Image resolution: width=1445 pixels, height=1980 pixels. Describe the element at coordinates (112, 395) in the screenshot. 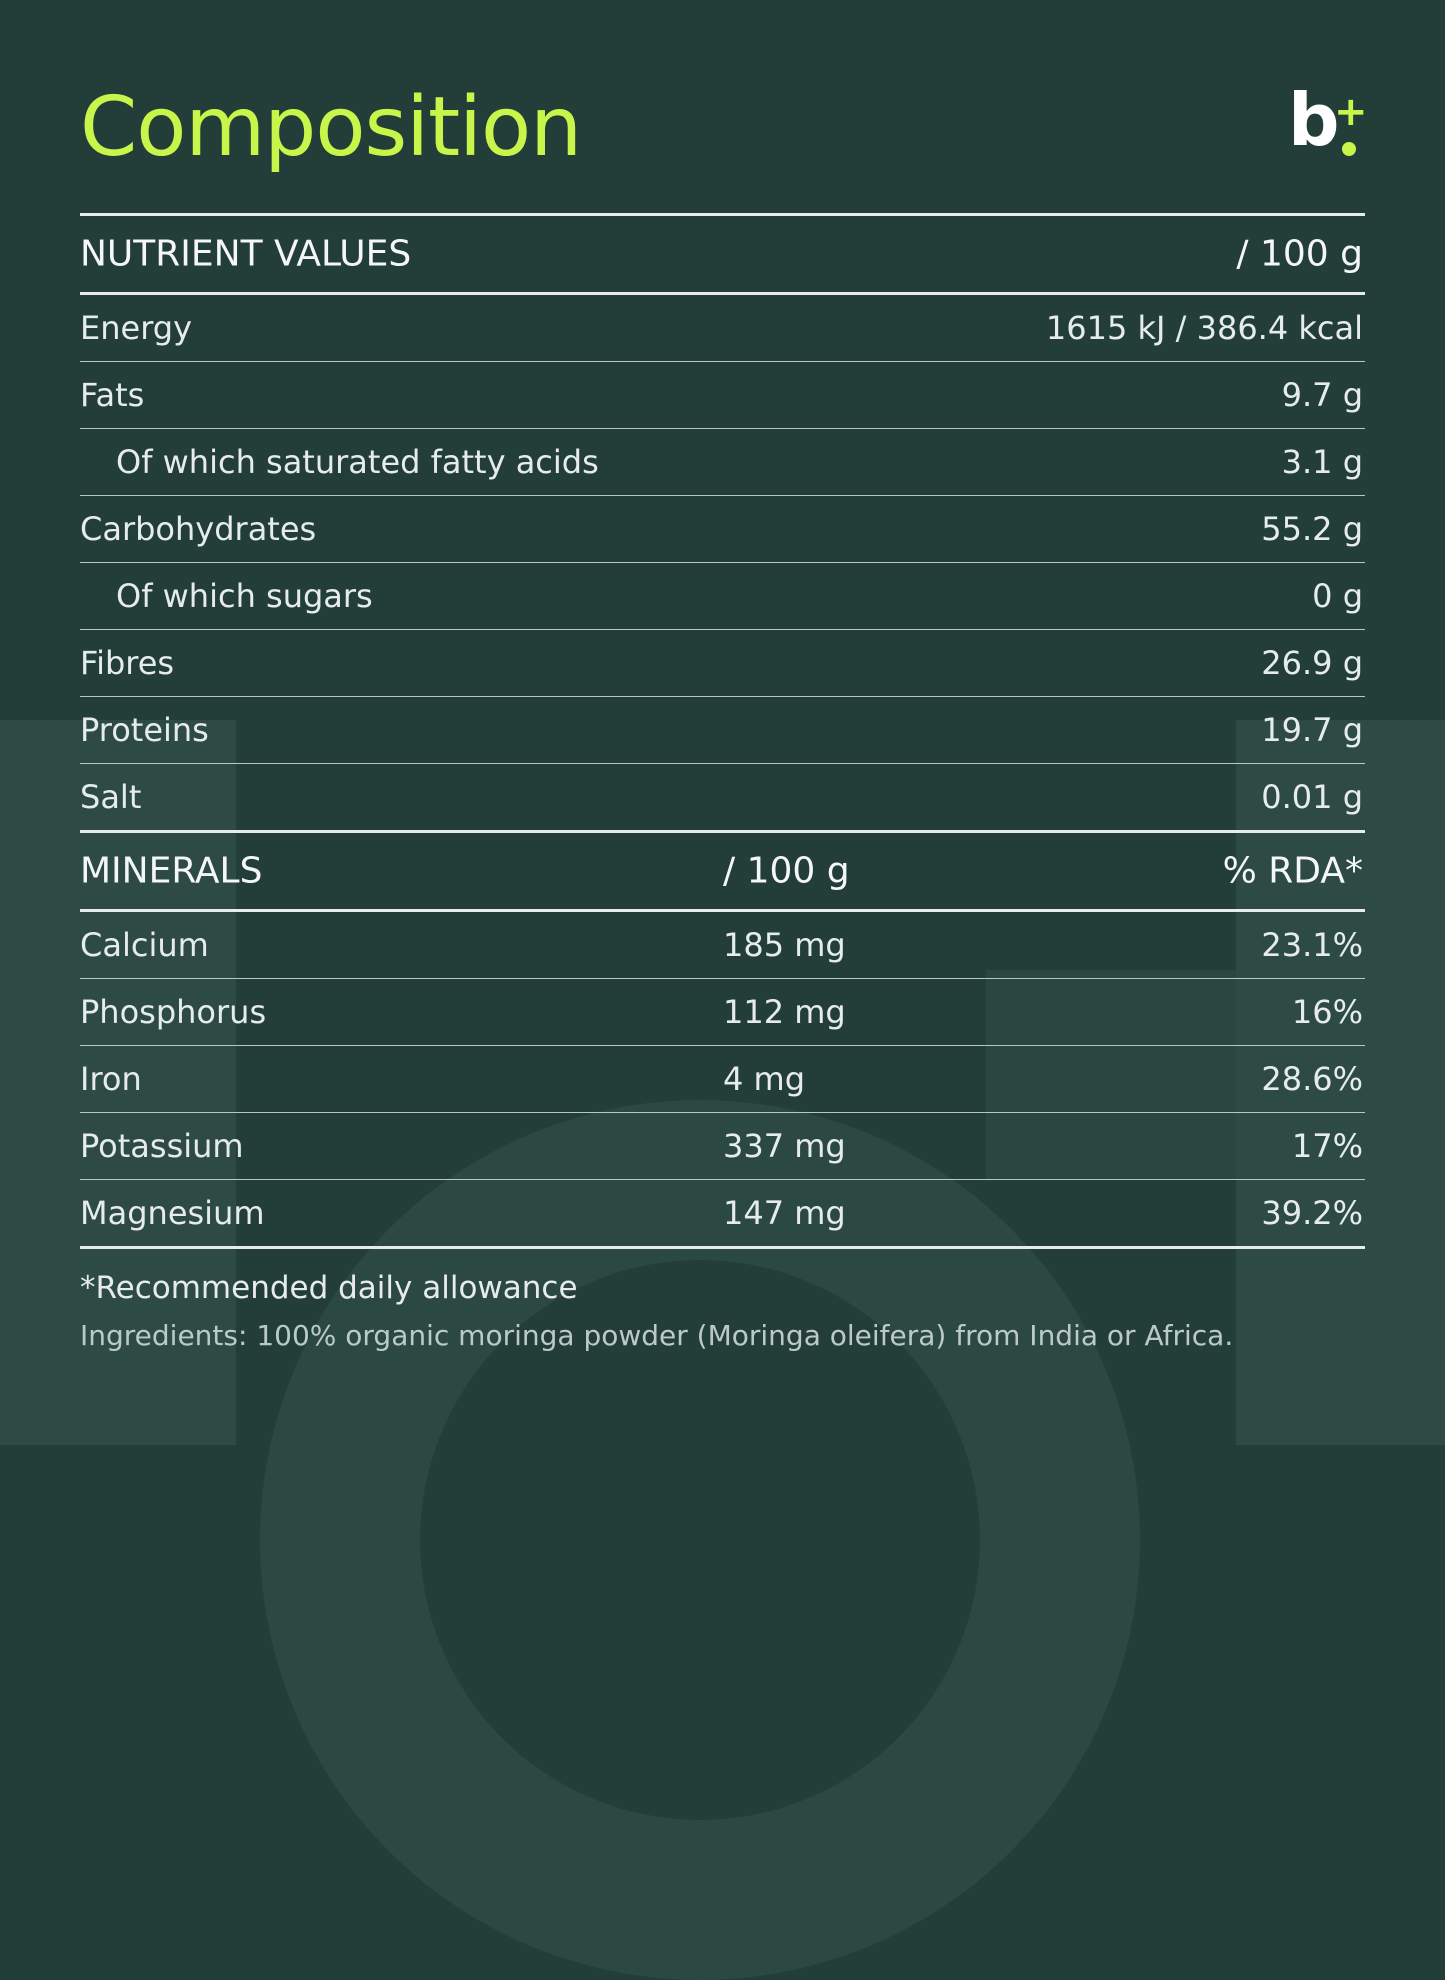

I see `nutrient-label: Fats` at that location.